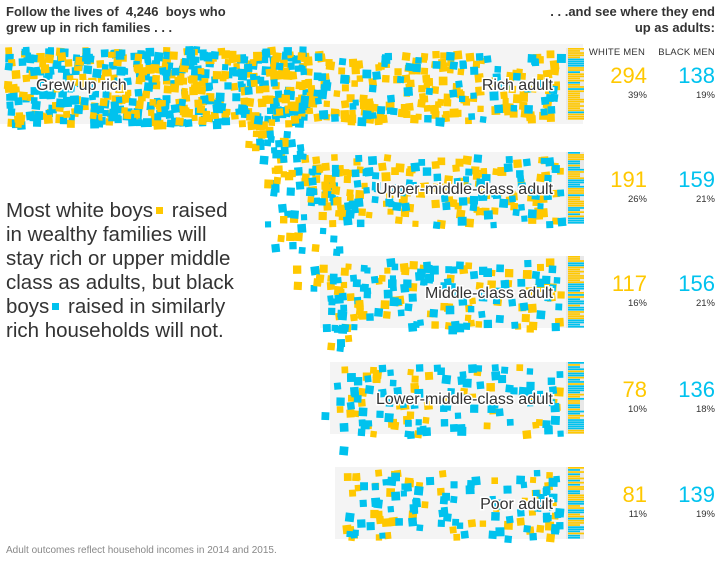  I want to click on black-legend-square-icon, so click(56, 306).